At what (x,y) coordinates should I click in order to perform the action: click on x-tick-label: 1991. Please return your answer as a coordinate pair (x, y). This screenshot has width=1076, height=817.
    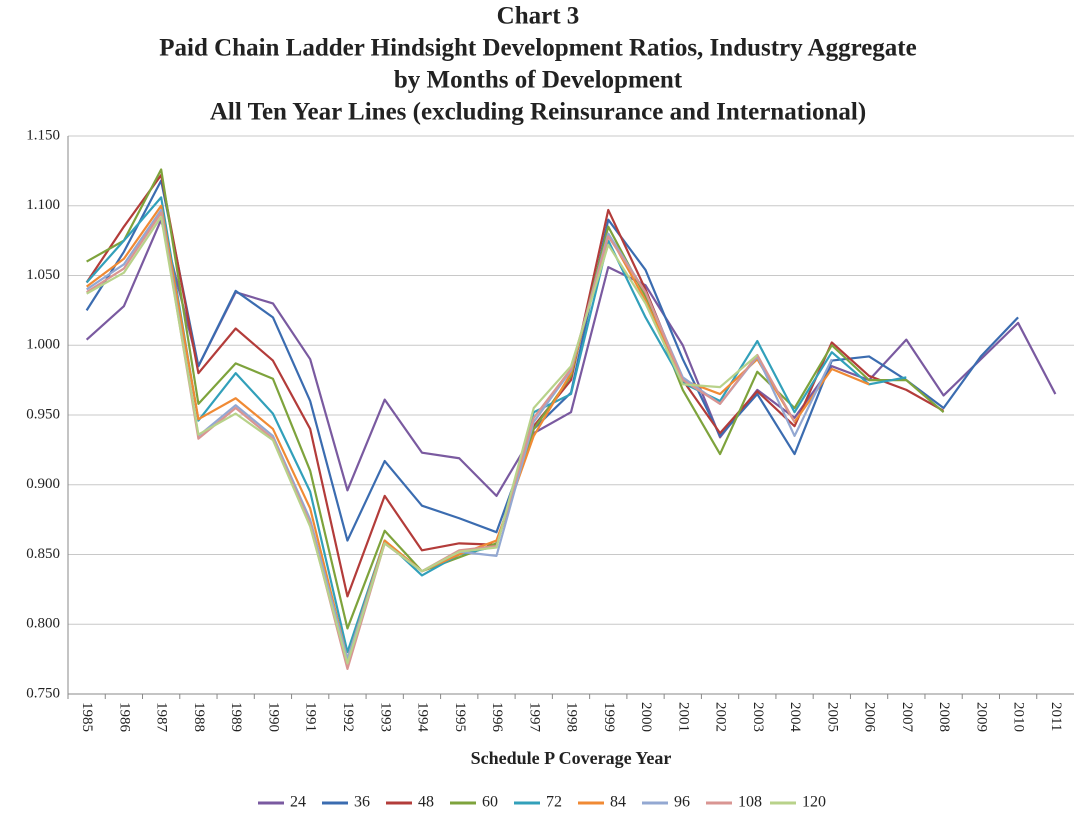
    Looking at the image, I should click on (311, 717).